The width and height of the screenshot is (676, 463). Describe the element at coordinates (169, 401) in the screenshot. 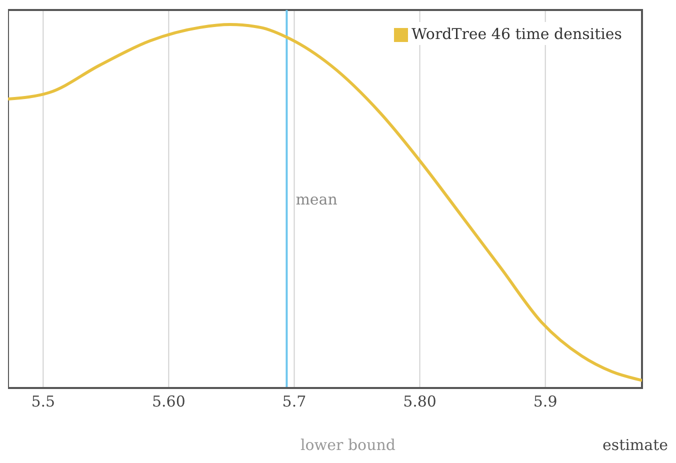

I see `x-tick-label: 5.60` at that location.